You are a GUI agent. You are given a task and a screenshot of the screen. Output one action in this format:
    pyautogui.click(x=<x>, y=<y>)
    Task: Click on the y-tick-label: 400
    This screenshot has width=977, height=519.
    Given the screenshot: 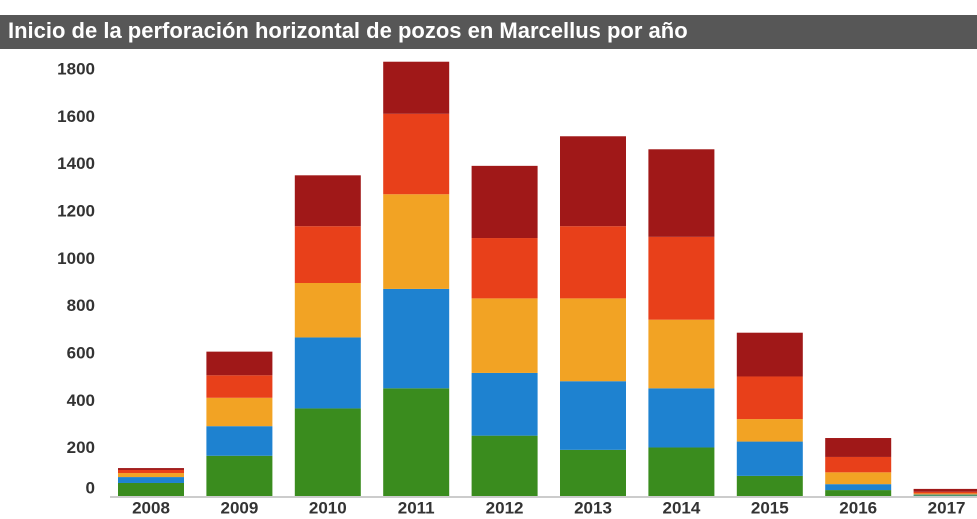 What is the action you would take?
    pyautogui.click(x=81, y=400)
    